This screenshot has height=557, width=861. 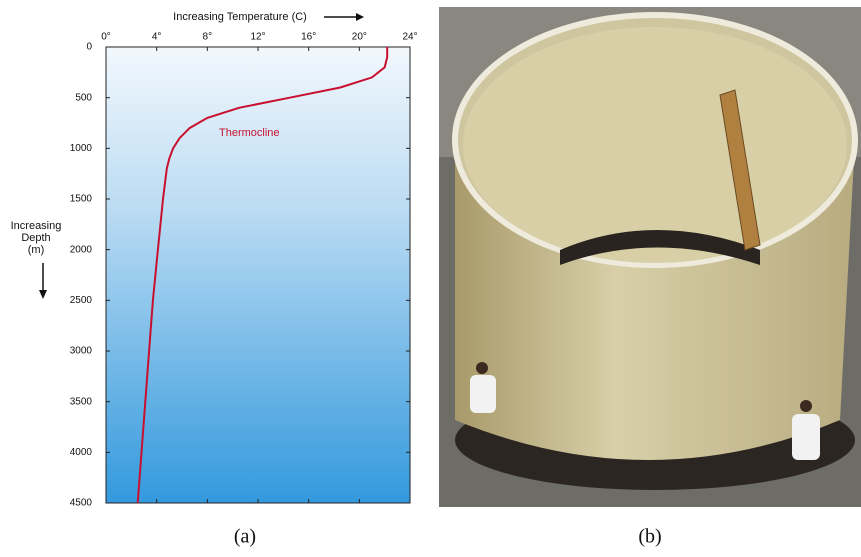 I want to click on y-tick-label: 1000, so click(x=81, y=148).